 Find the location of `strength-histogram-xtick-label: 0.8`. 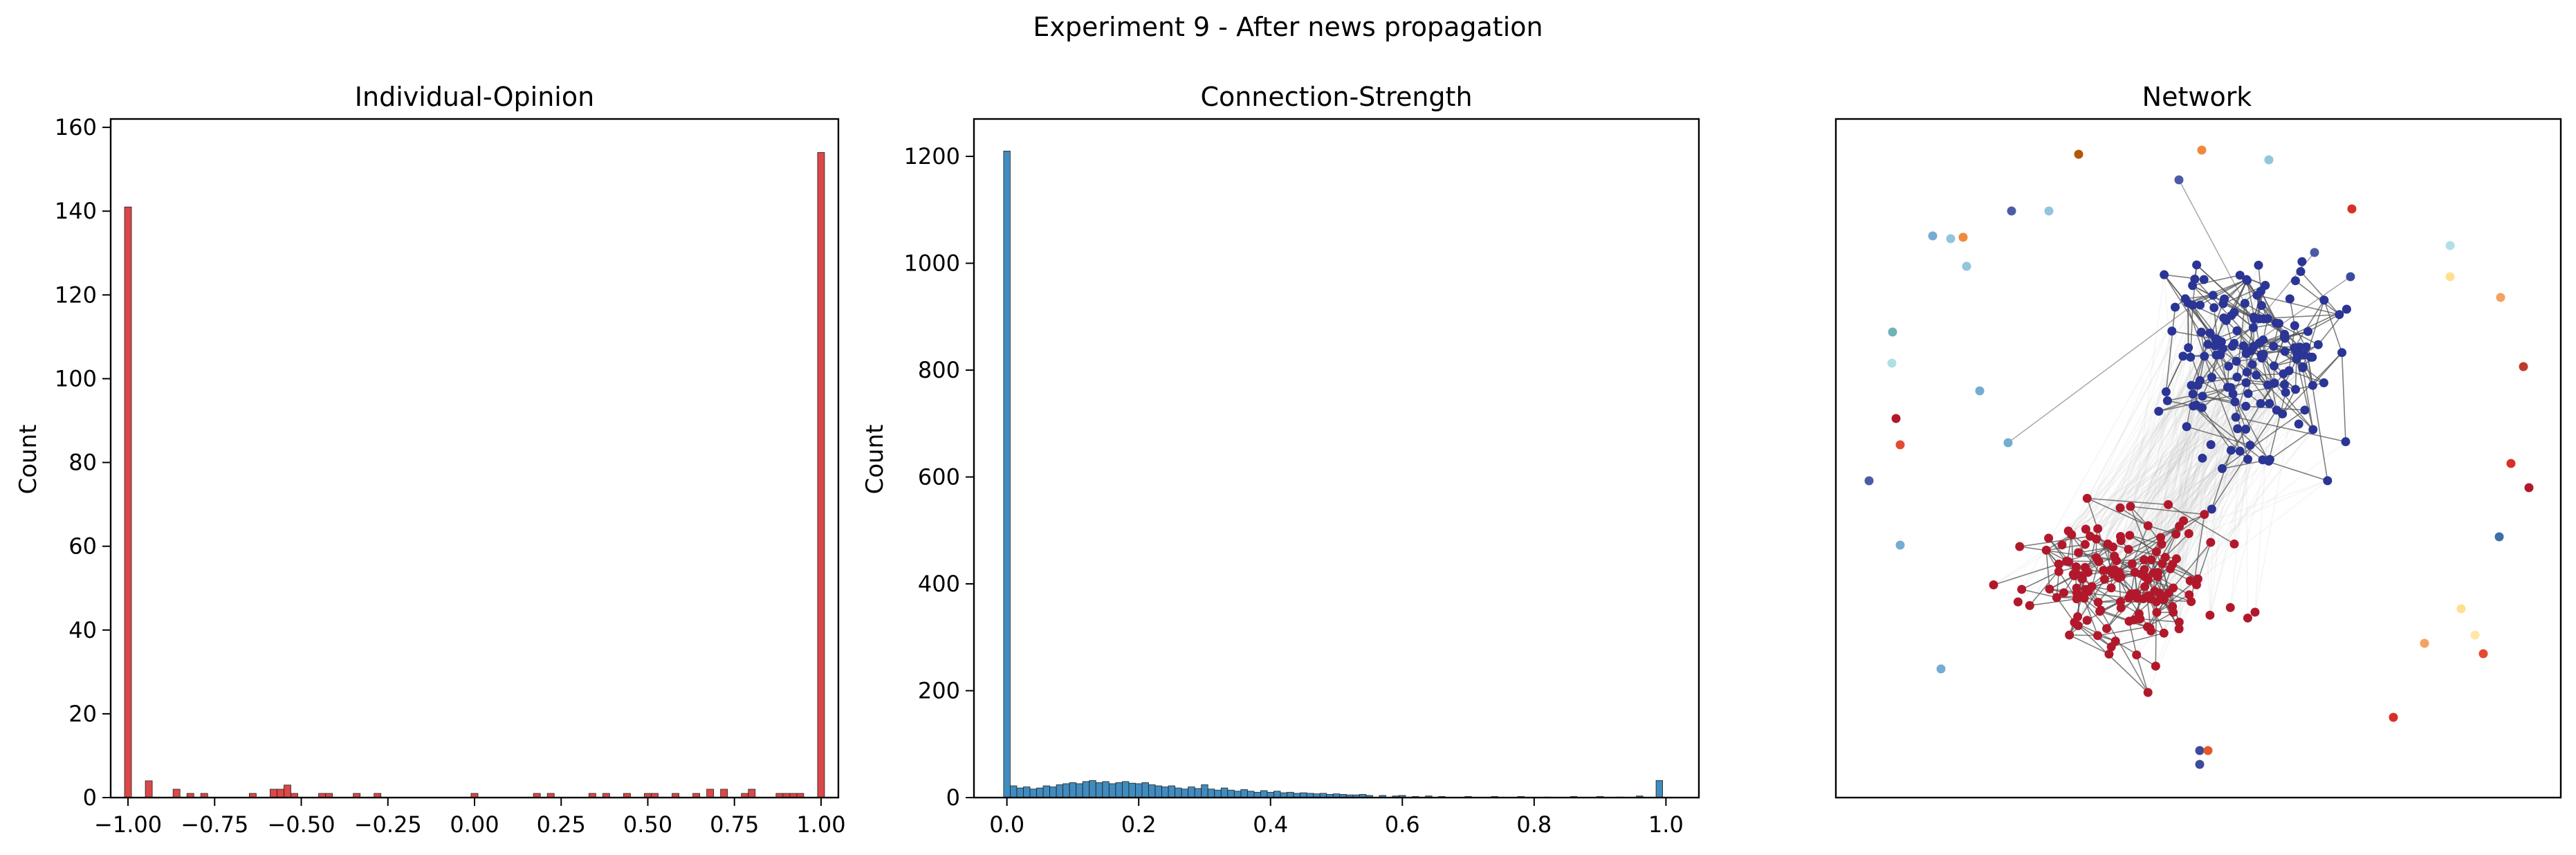

strength-histogram-xtick-label: 0.8 is located at coordinates (1534, 824).